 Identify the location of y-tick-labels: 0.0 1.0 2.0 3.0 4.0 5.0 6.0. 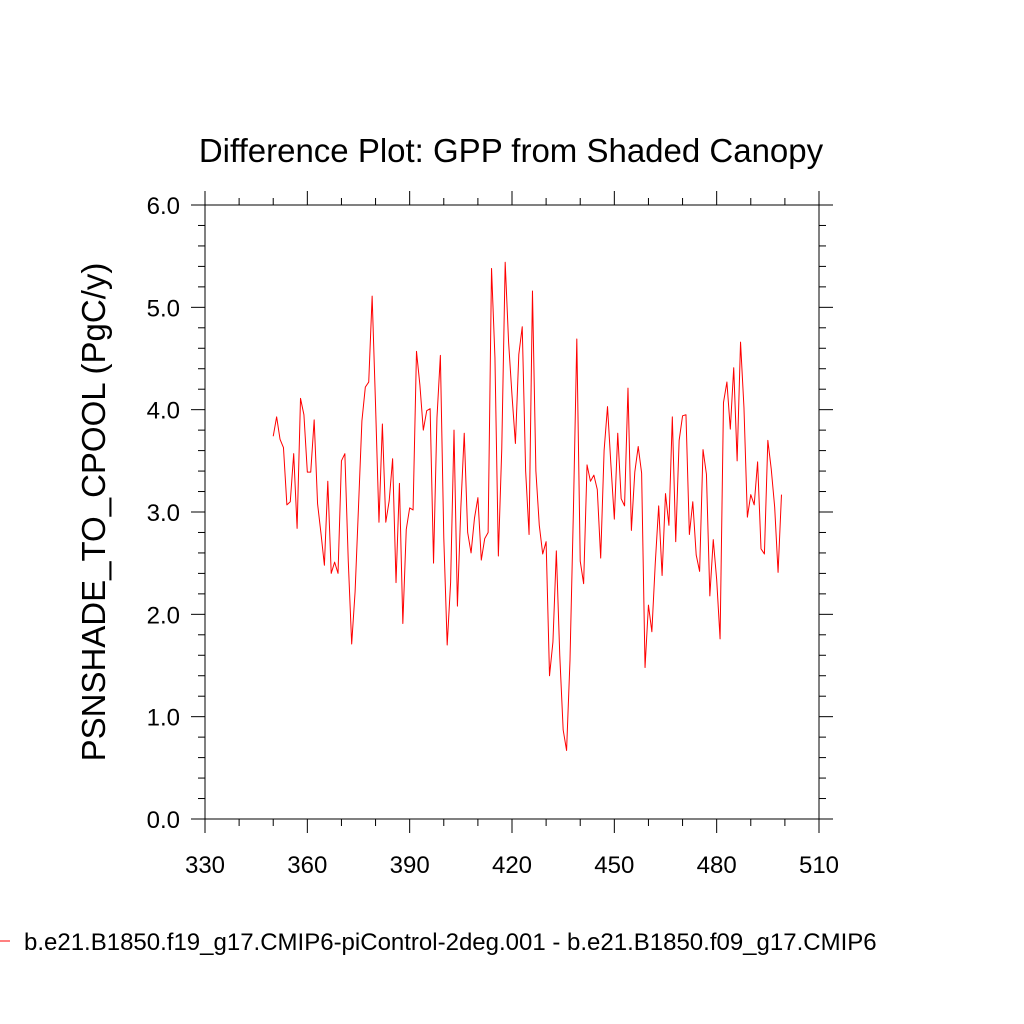
(163, 513).